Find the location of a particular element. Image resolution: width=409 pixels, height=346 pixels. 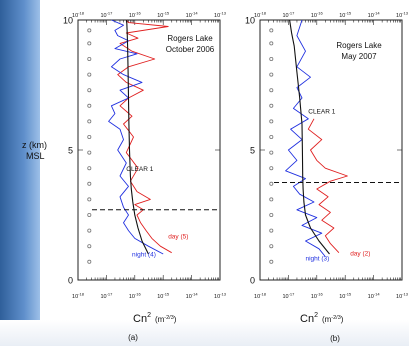

x-axis-label-b: Cn2 (m-2/3) is located at coordinates (322, 318).